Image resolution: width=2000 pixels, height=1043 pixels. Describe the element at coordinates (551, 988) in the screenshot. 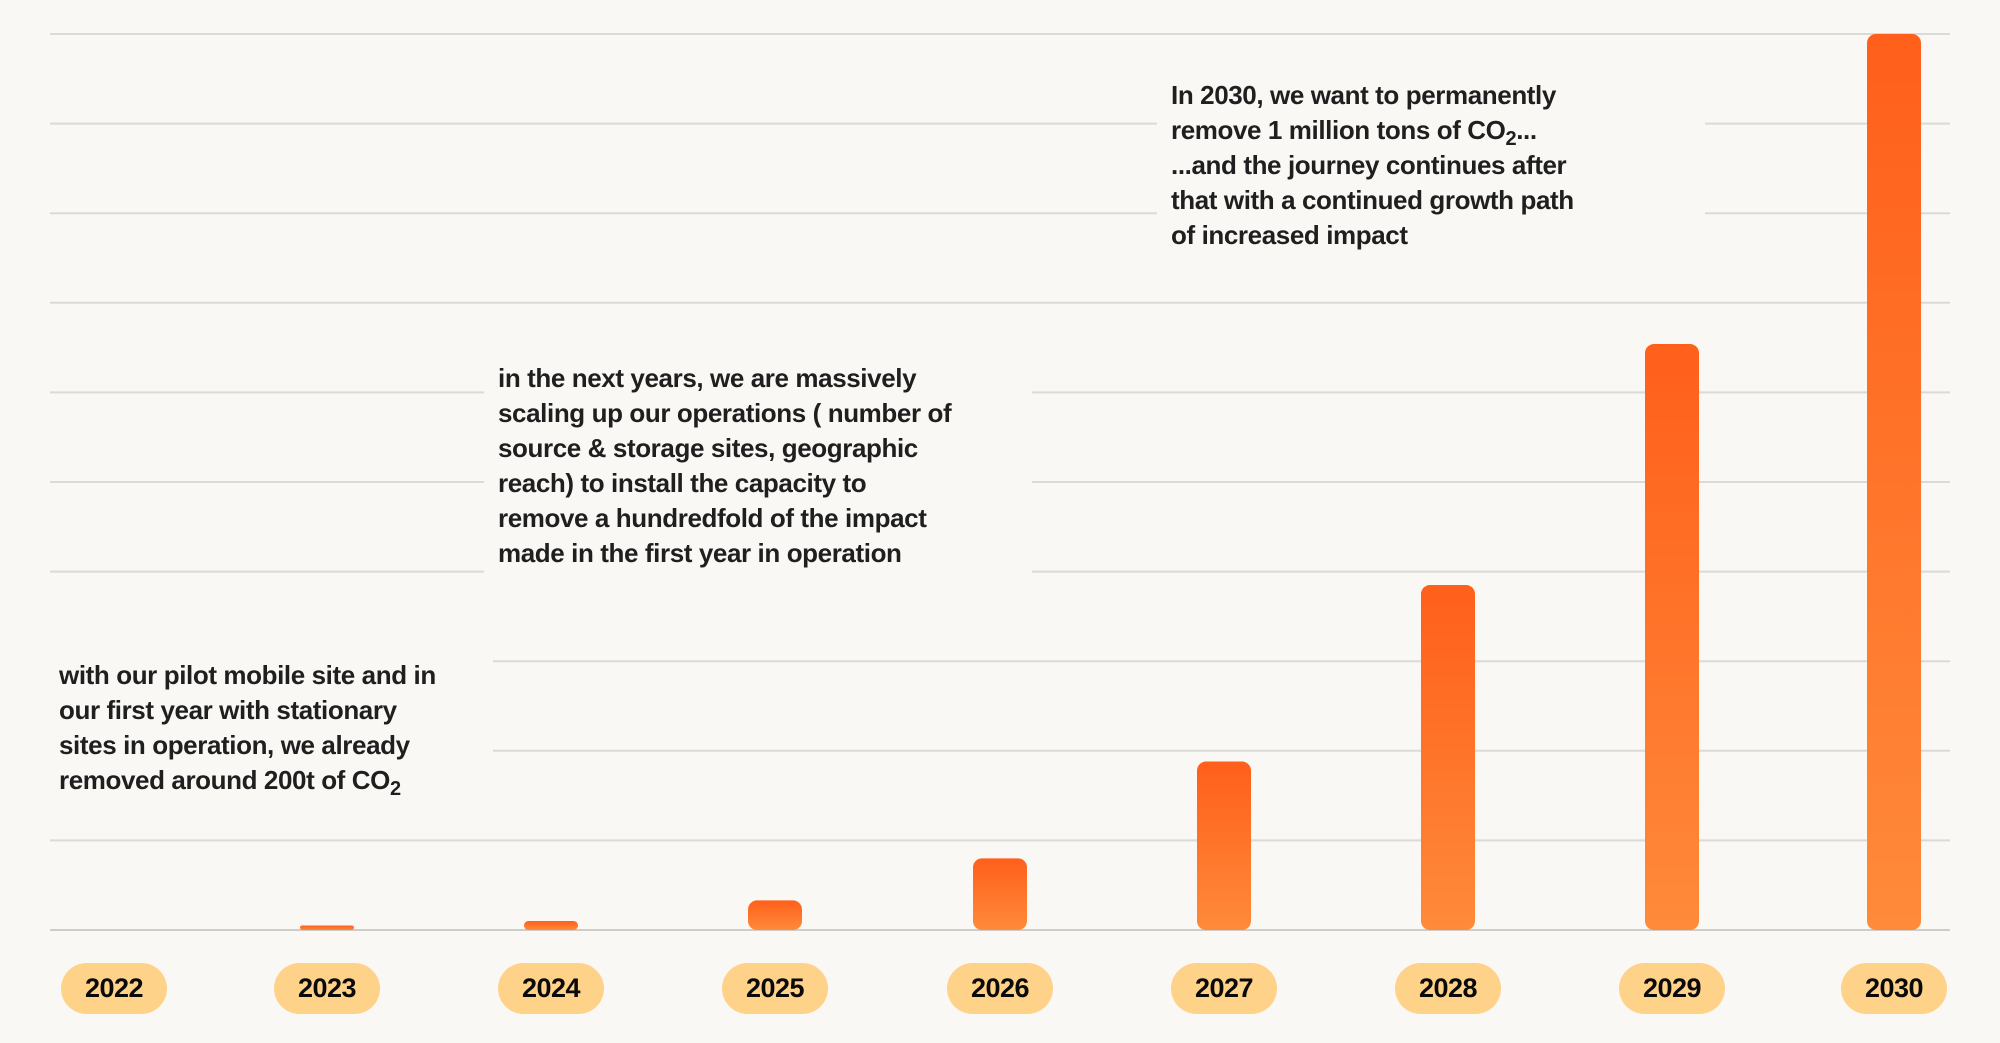

I see `x-label-2024: 2024` at that location.